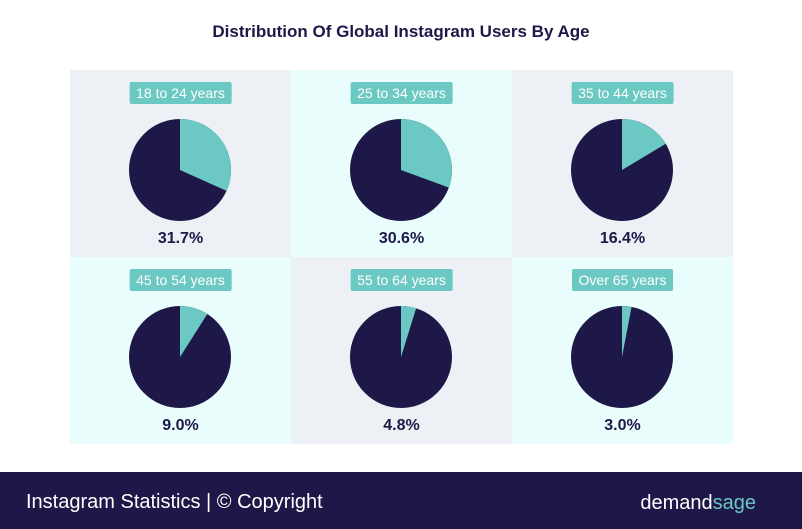  What do you see at coordinates (622, 238) in the screenshot?
I see `data-label: 16.4%` at bounding box center [622, 238].